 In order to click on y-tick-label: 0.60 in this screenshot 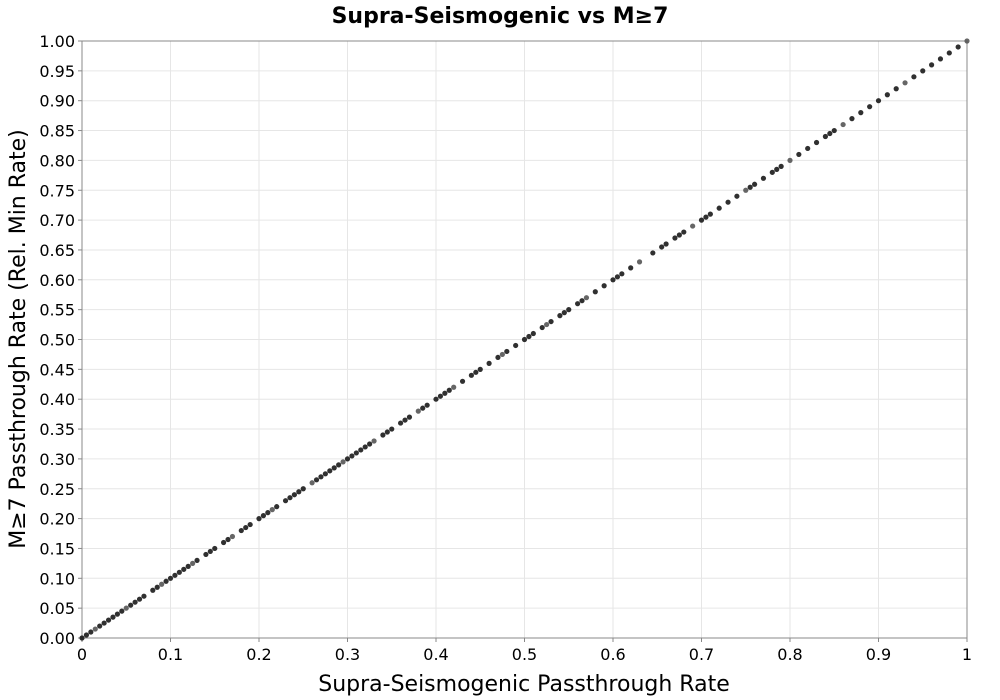, I will do `click(57, 280)`.